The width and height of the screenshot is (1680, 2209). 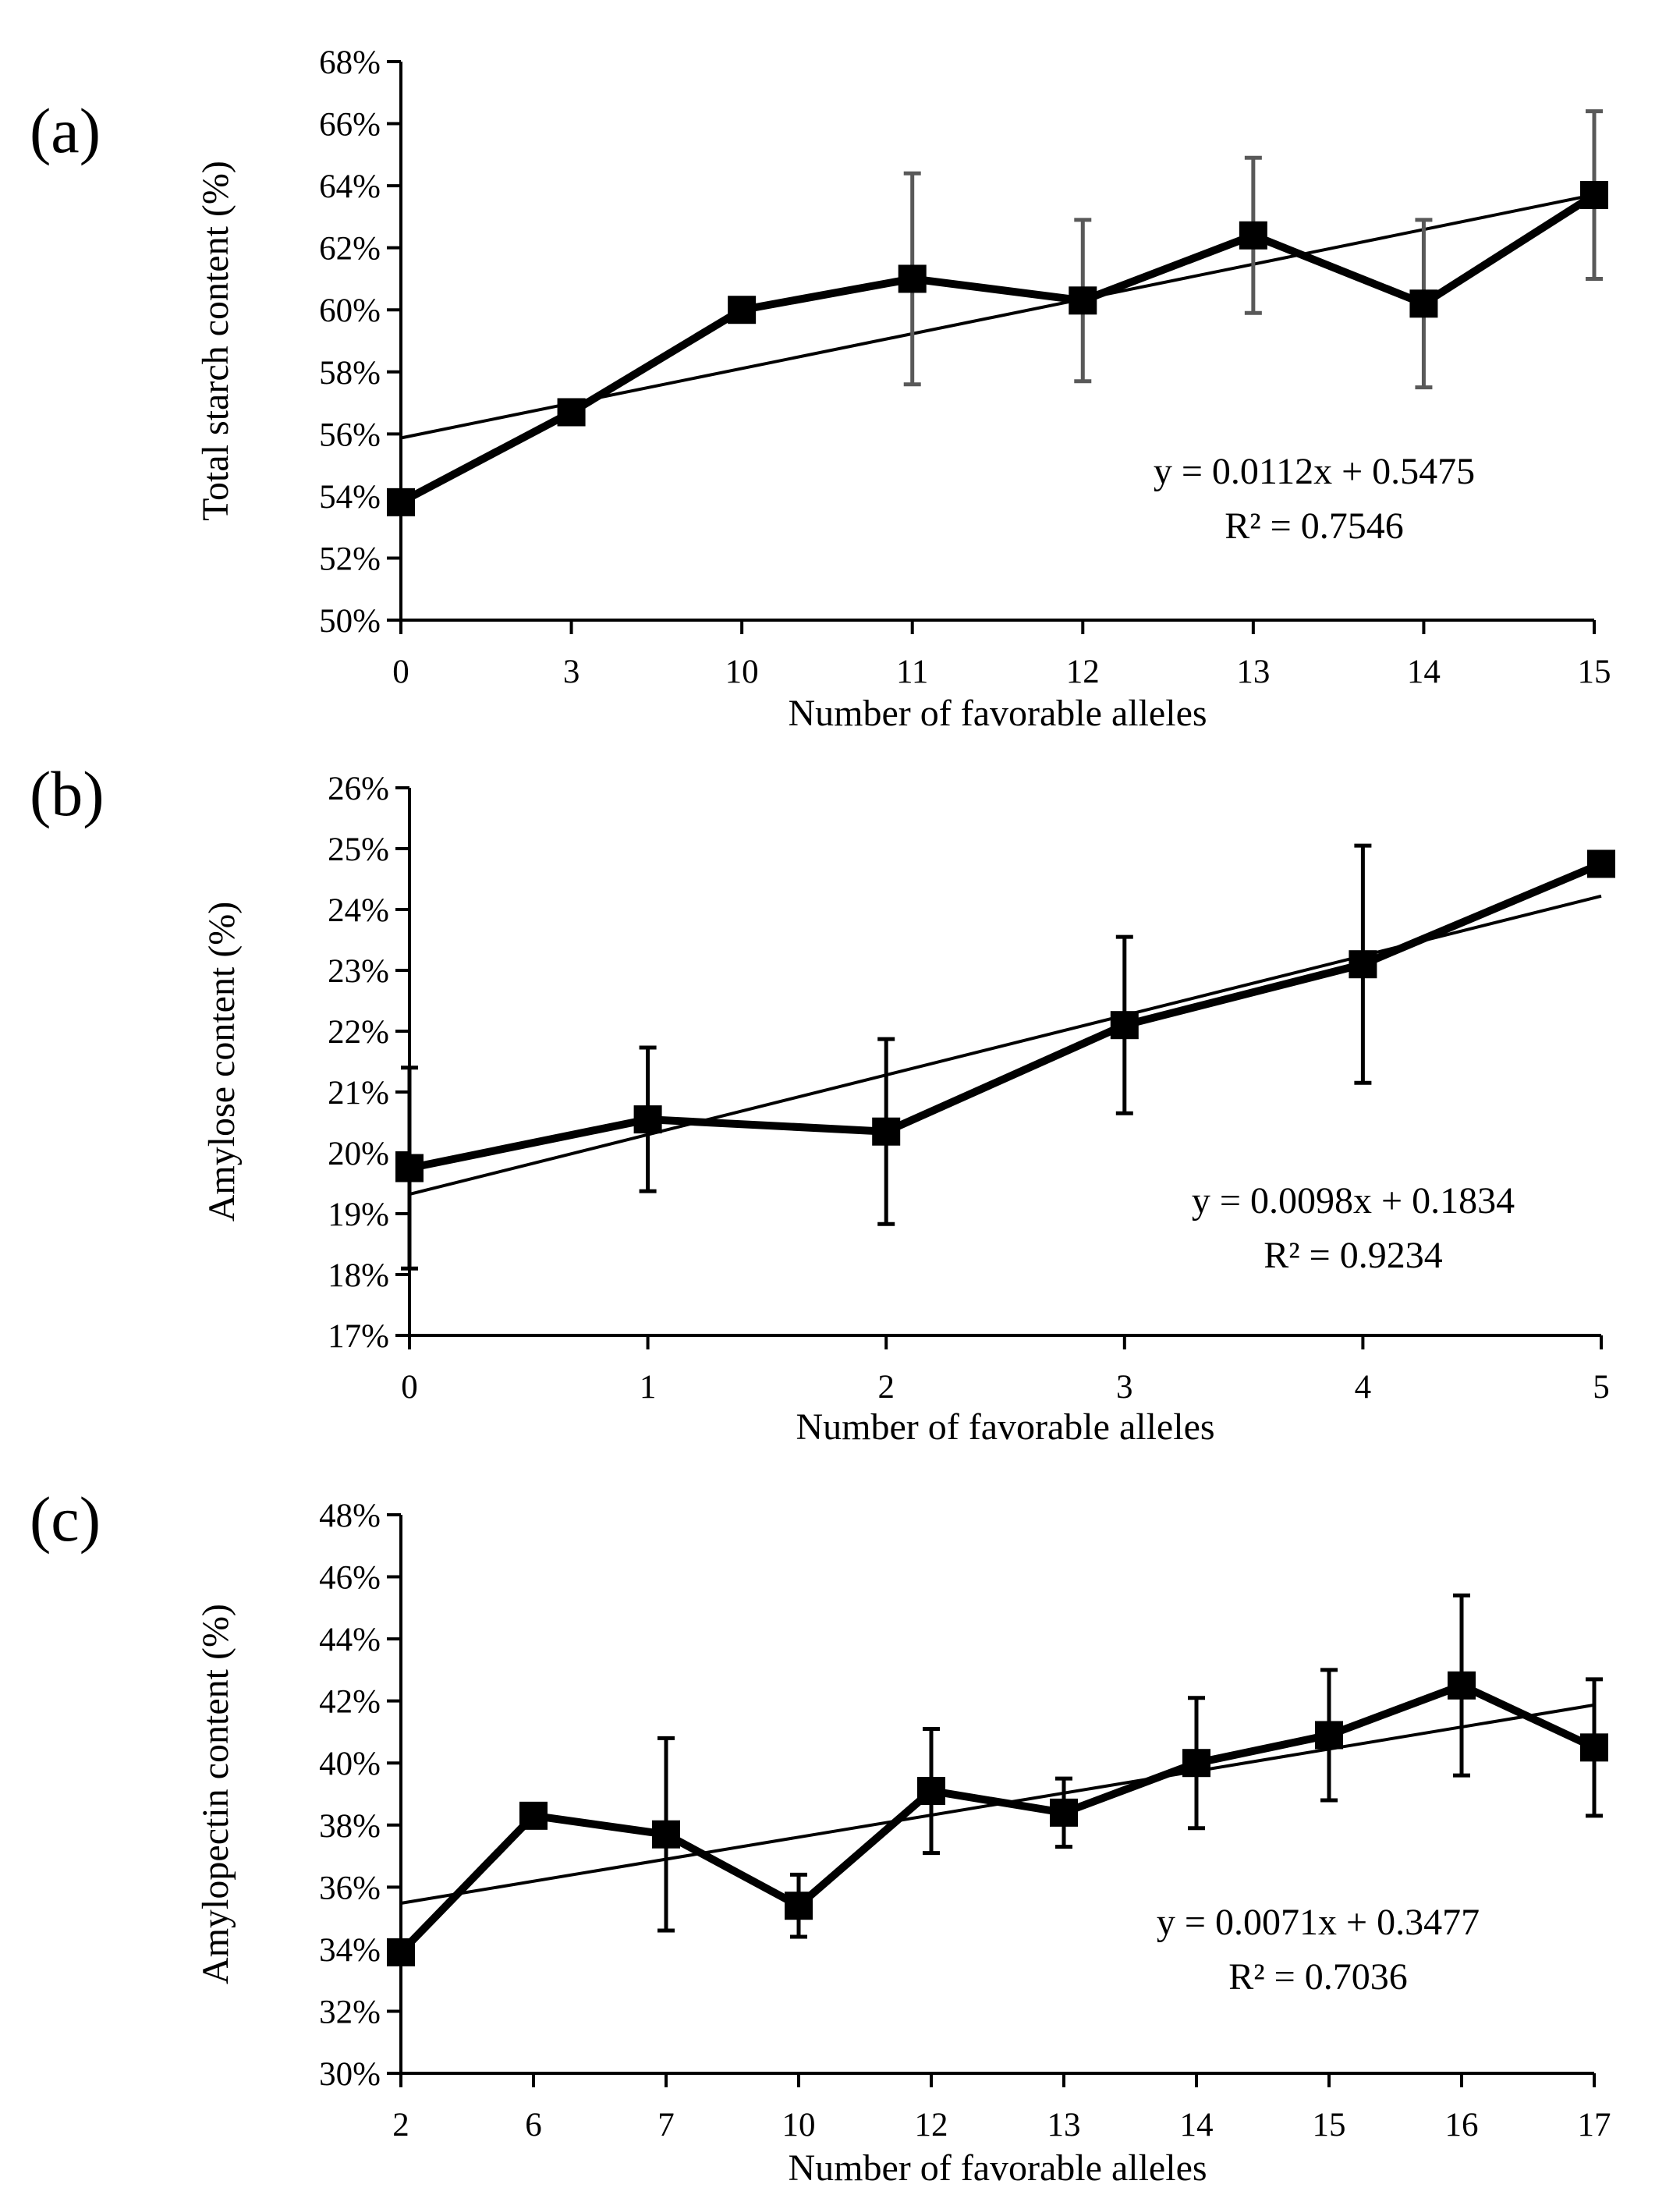 I want to click on y-tick-label: 34%, so click(x=350, y=1951).